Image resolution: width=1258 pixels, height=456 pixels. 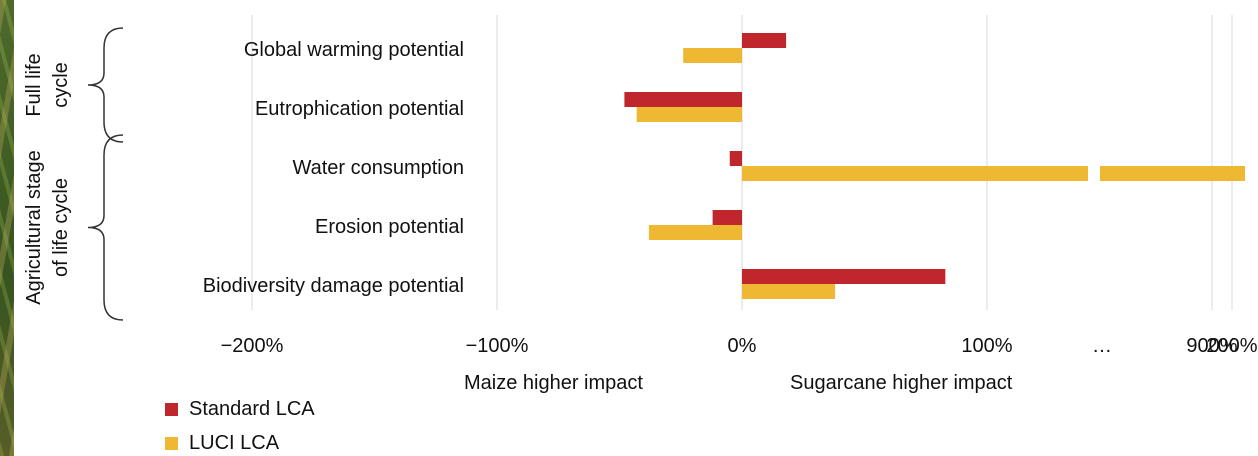 I want to click on x-tick-label: 900%, so click(x=1211, y=346).